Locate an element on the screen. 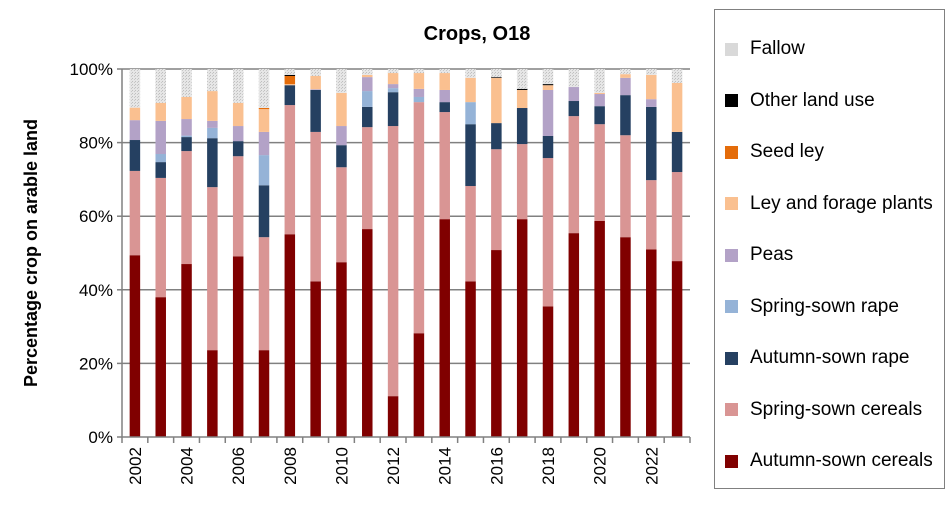 The image size is (950, 521). bar-segment-ley-and-forage-plants-2005 is located at coordinates (212, 106).